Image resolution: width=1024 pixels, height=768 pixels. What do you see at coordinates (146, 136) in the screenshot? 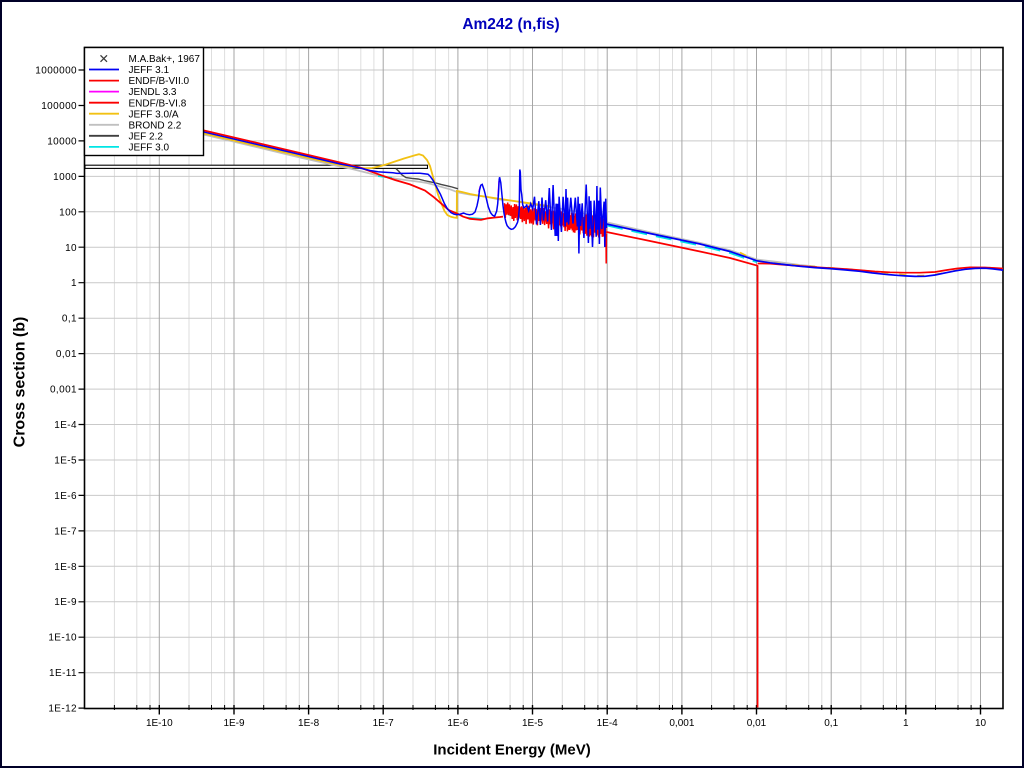
I see `svg-text: JEF 2.2` at bounding box center [146, 136].